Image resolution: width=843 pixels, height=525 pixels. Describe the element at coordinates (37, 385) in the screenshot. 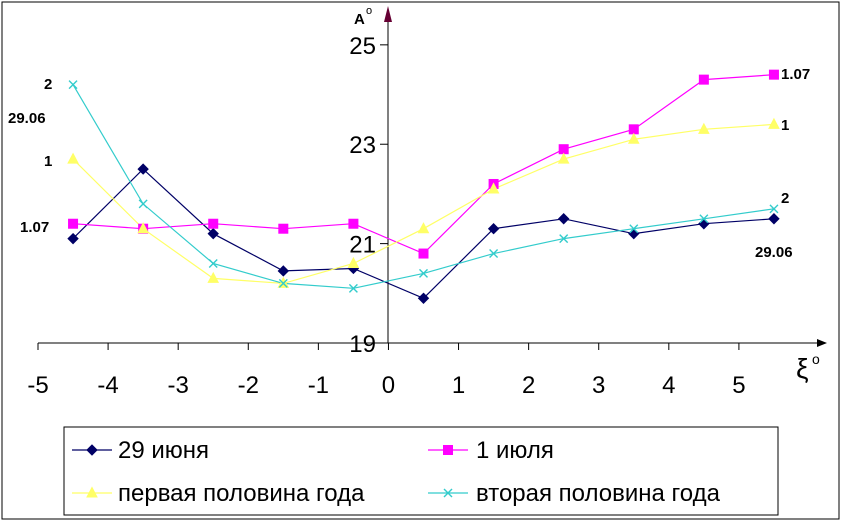

I see `x-tick-label: -5` at that location.